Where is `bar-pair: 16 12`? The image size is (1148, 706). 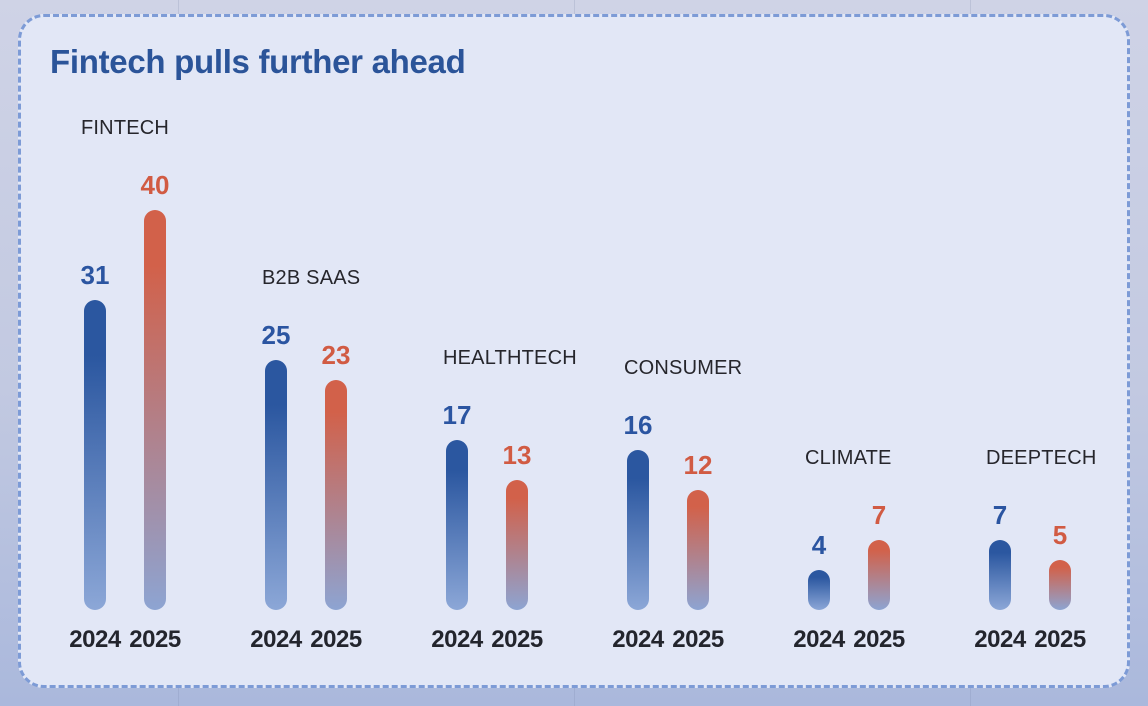 bar-pair: 16 12 is located at coordinates (668, 511).